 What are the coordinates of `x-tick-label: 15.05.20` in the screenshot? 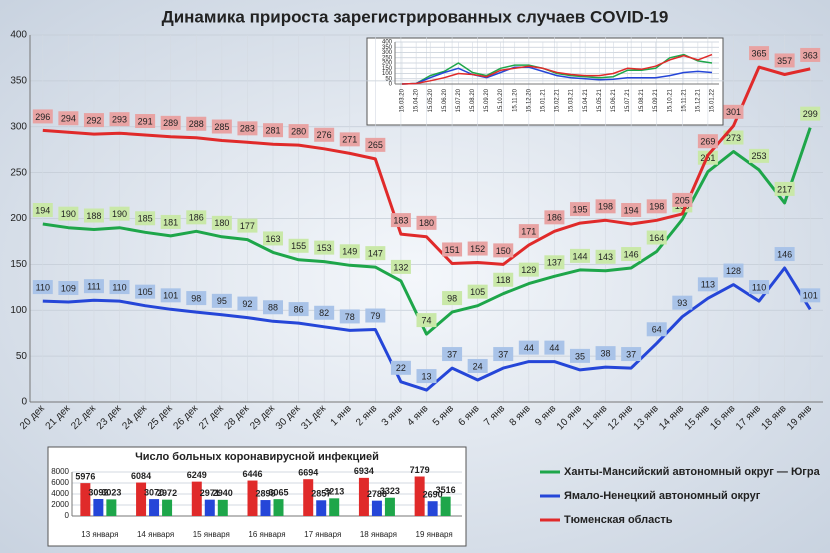 It's located at (431, 100).